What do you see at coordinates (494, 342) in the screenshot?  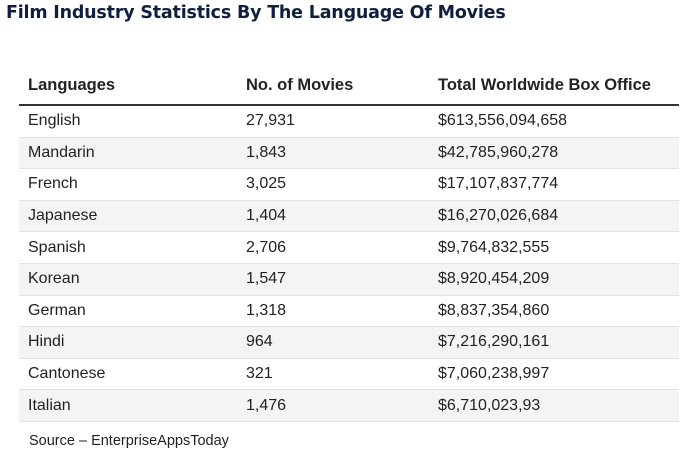 I see `cell-box-office: $7,216,290,161` at bounding box center [494, 342].